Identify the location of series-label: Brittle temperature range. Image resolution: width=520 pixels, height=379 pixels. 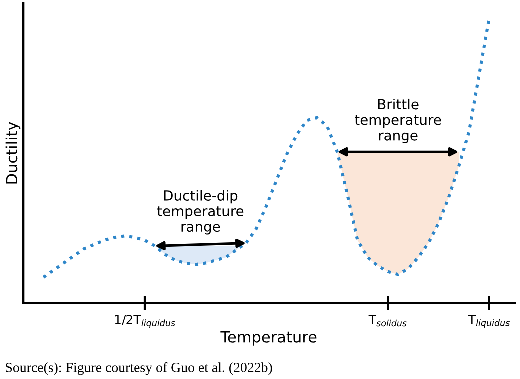
(398, 121).